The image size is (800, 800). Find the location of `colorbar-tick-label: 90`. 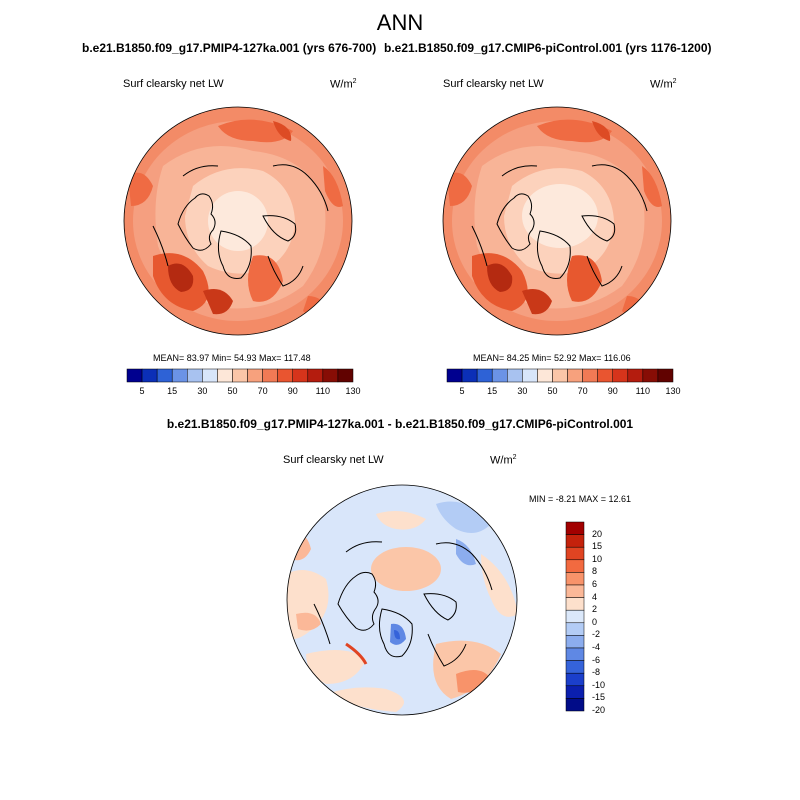

colorbar-tick-label: 90 is located at coordinates (612, 391).